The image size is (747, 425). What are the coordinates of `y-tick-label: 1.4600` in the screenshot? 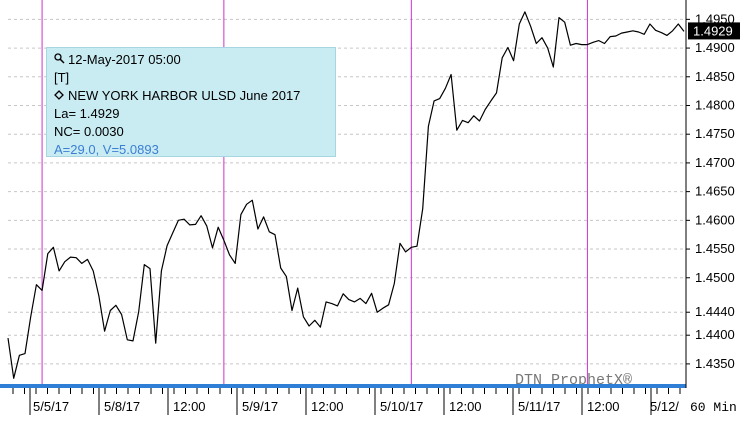 It's located at (715, 219).